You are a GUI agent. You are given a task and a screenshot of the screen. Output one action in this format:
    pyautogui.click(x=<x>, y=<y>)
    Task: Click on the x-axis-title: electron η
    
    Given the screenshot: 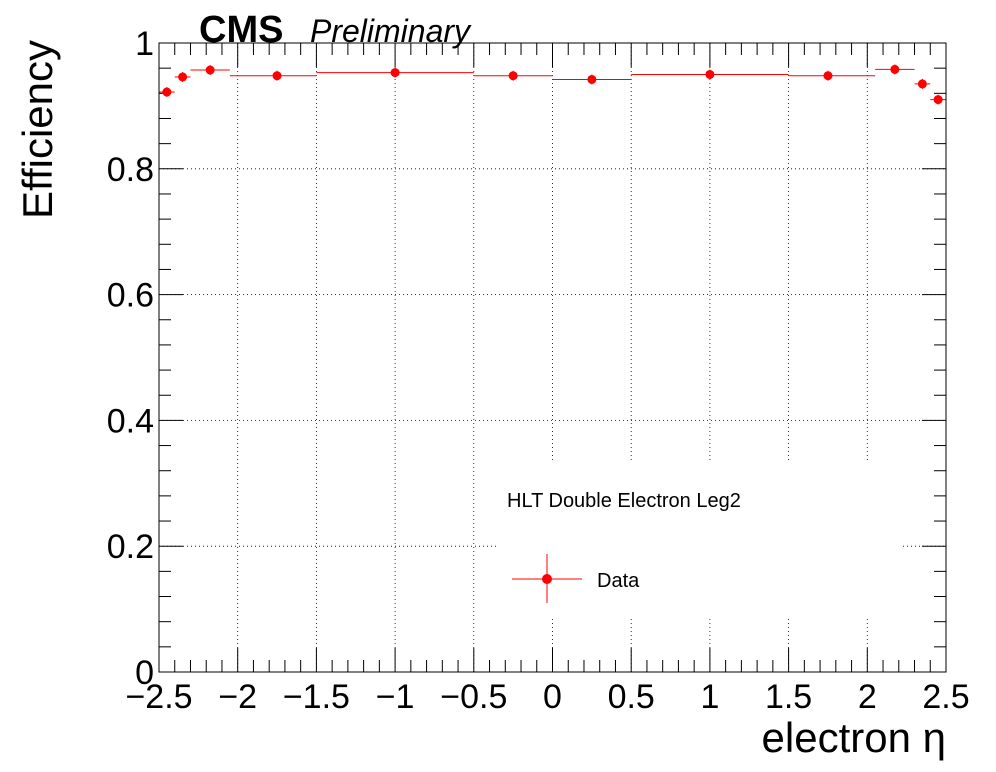 What is the action you would take?
    pyautogui.click(x=854, y=737)
    